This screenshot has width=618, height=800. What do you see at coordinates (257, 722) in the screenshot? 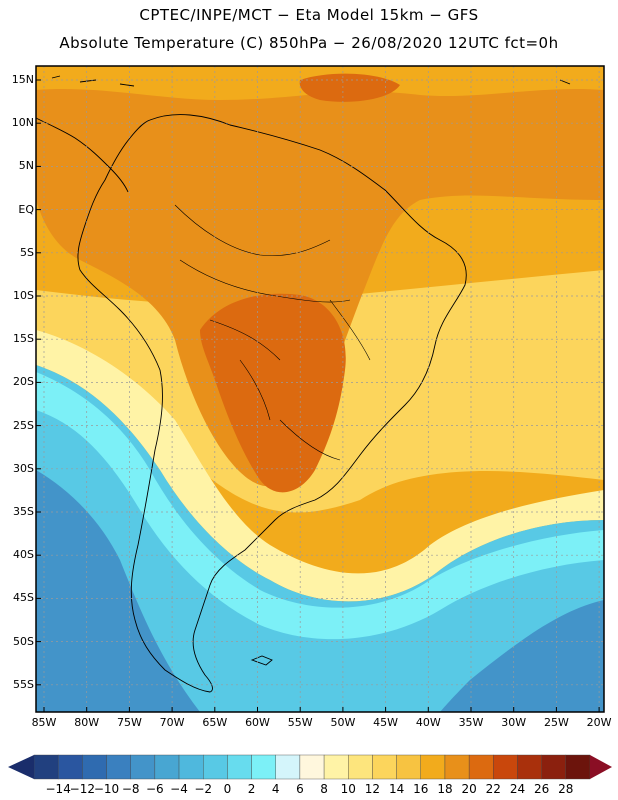
I see `longitude-label: 60W` at bounding box center [257, 722].